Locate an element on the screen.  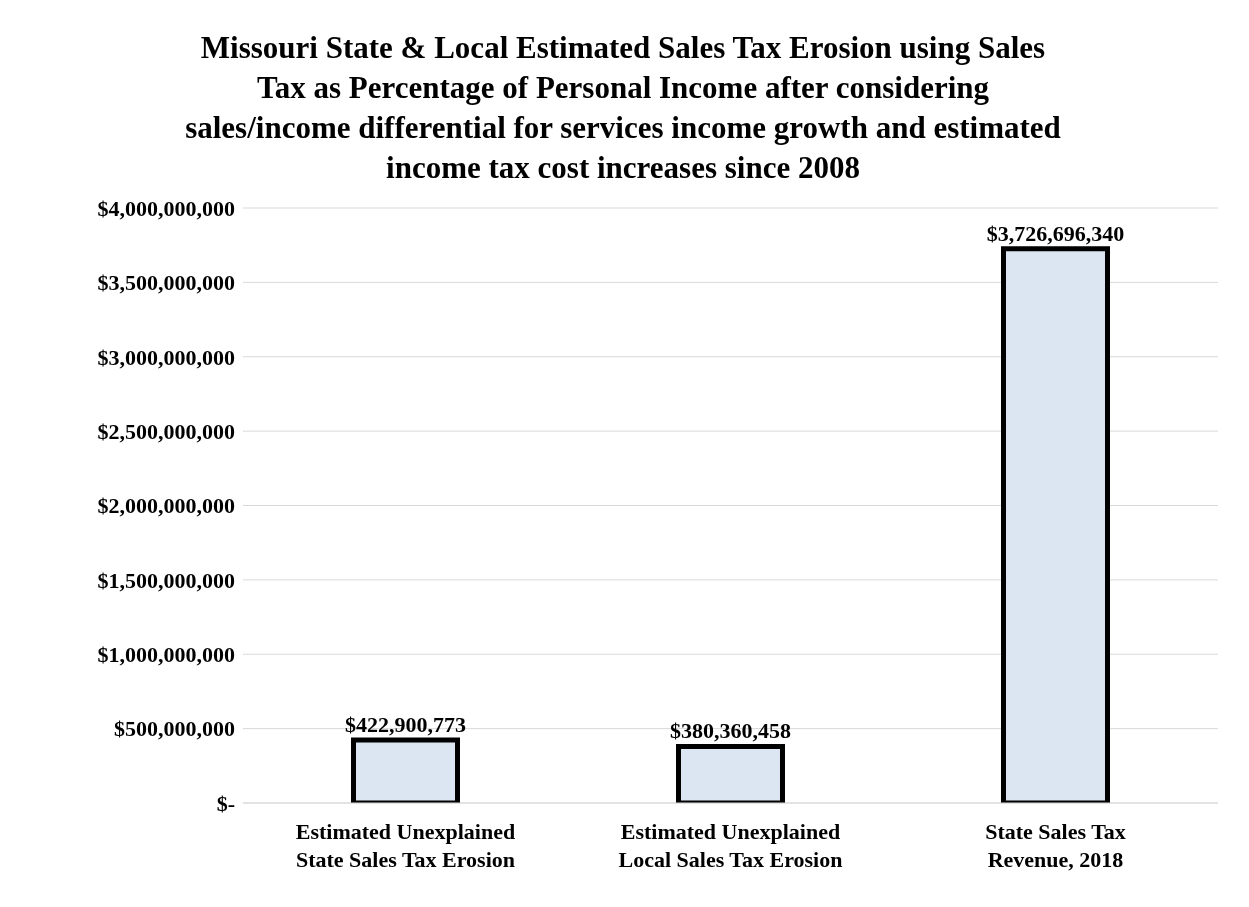
data-label: $380,360,458 is located at coordinates (730, 731).